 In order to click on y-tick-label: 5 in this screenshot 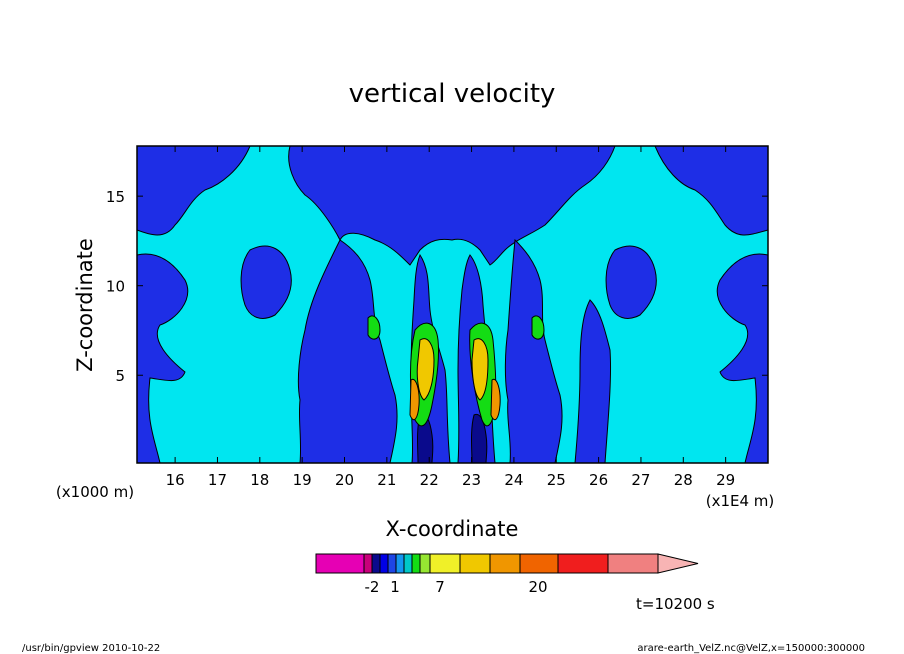, I will do `click(120, 376)`.